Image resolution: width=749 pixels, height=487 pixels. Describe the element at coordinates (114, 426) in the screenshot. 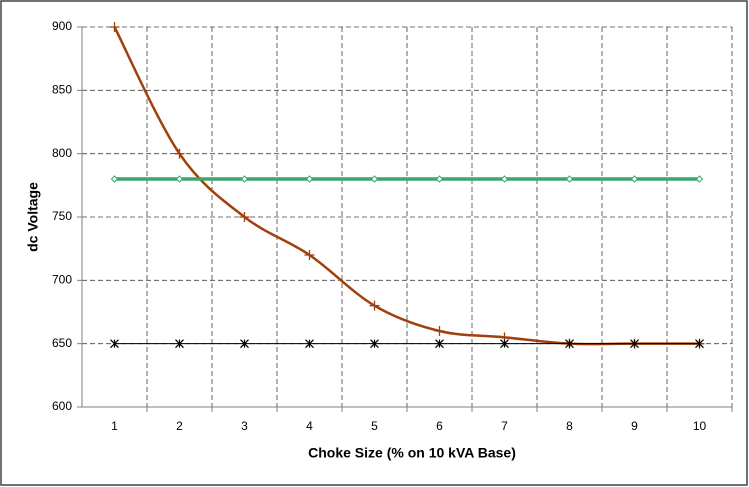

I see `x-tick-label: 1` at that location.